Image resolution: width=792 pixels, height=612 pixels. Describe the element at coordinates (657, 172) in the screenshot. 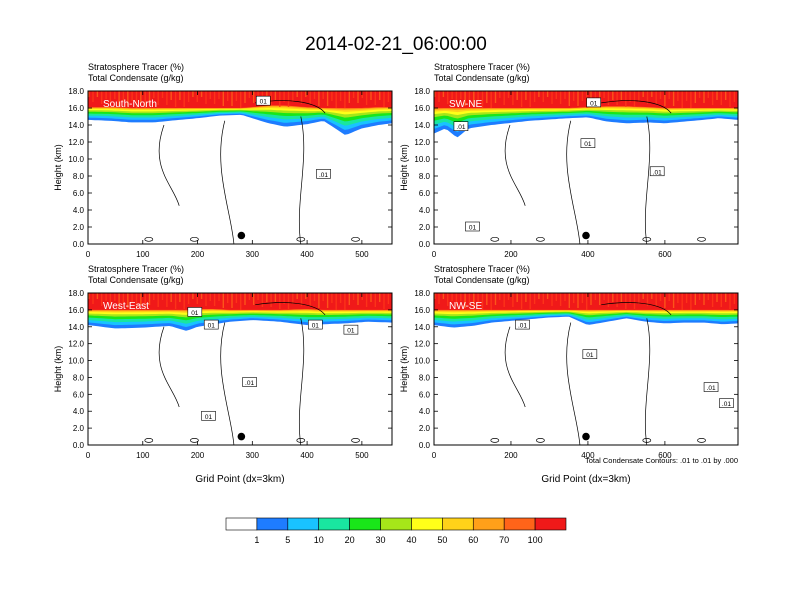

I see `contour-label: .01` at that location.